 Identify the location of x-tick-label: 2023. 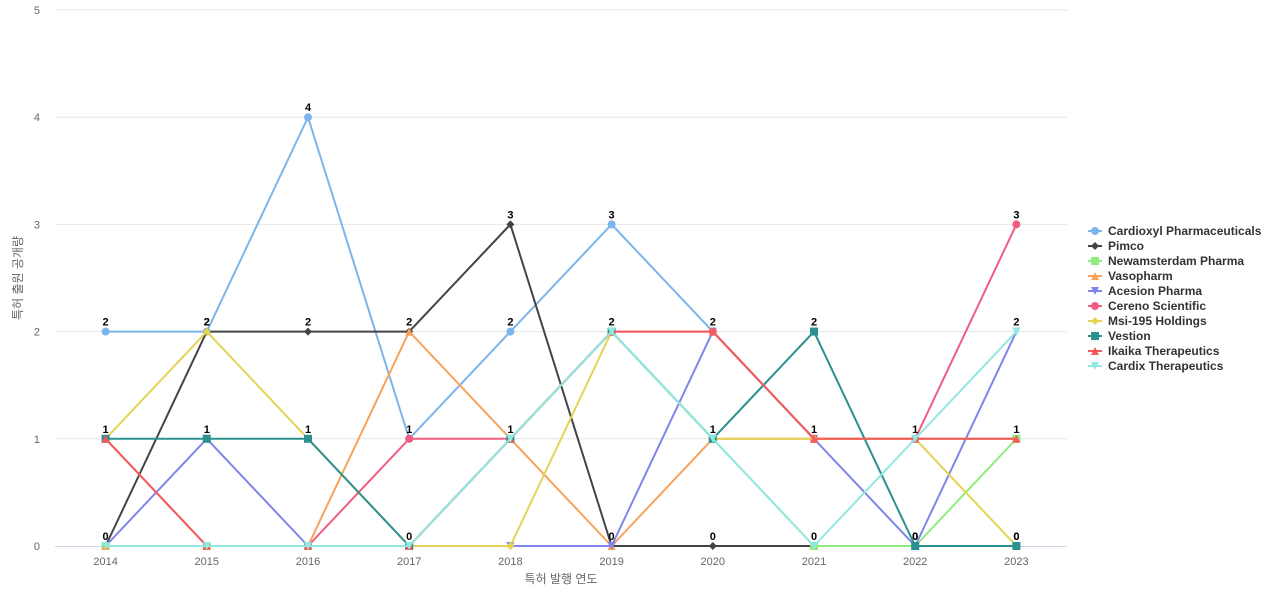
(1016, 562).